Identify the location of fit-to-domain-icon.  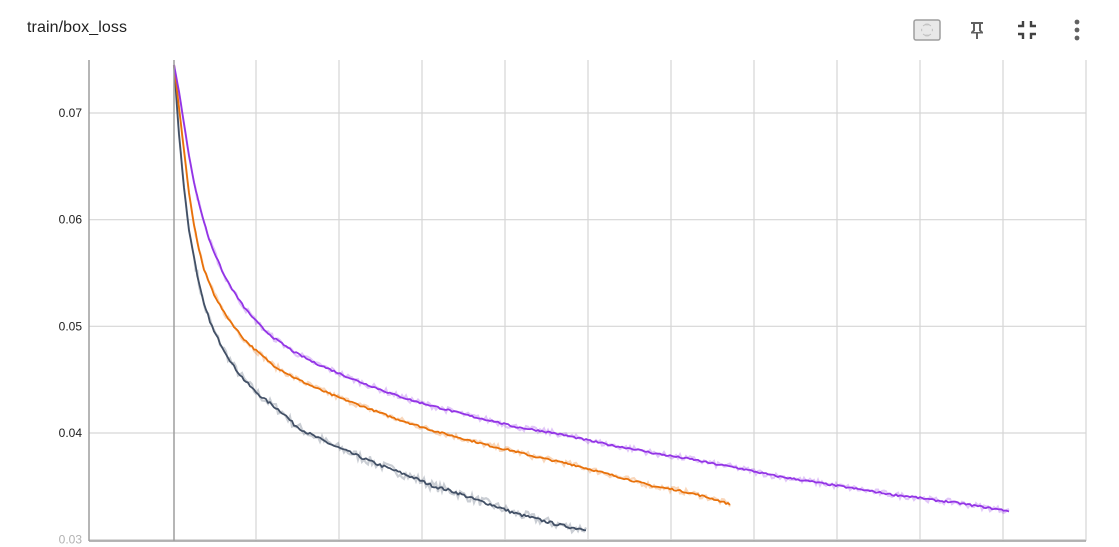
(927, 30).